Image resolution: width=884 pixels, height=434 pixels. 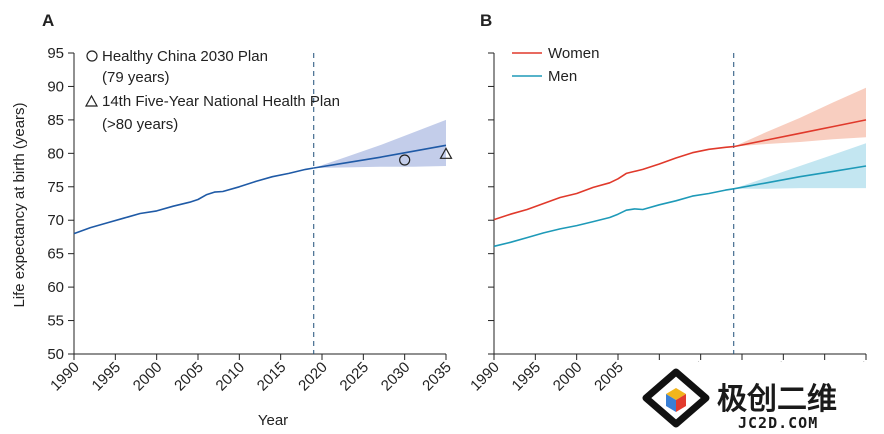 What do you see at coordinates (486, 20) in the screenshot?
I see `panel-b-label: B` at bounding box center [486, 20].